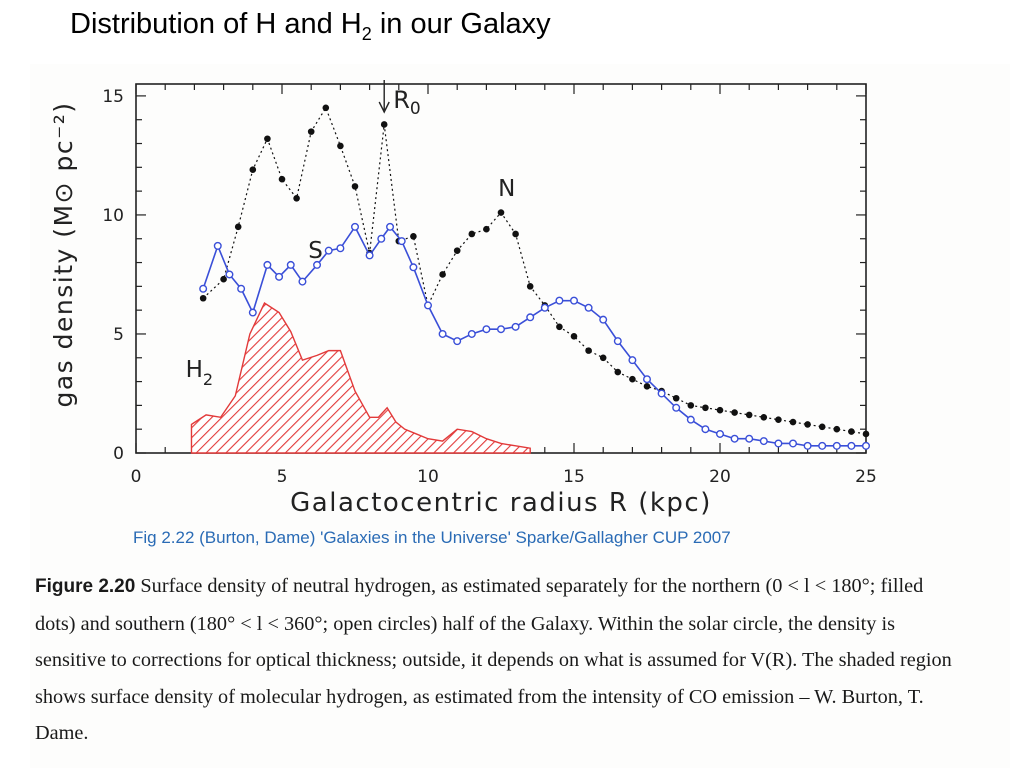  What do you see at coordinates (136, 477) in the screenshot?
I see `x-tick-label: 0` at bounding box center [136, 477].